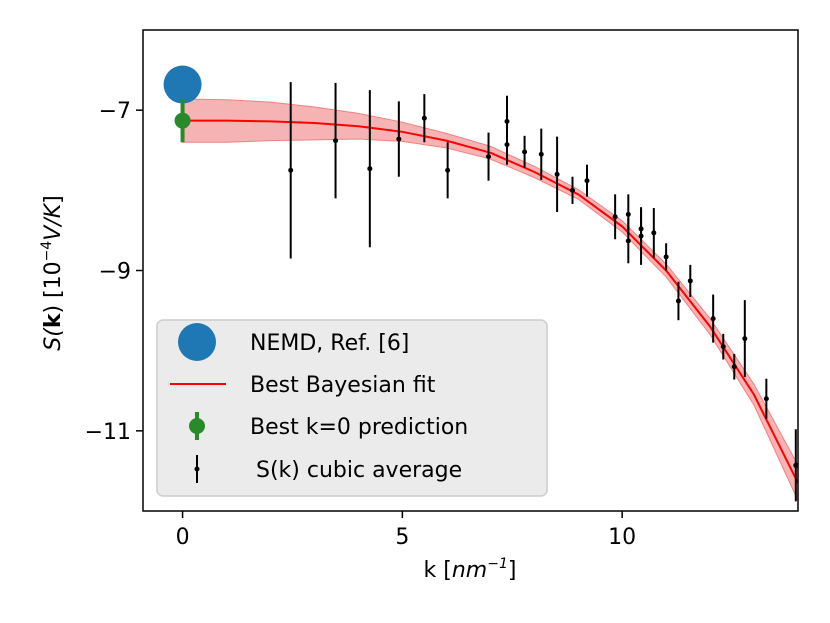 The image size is (830, 623). Describe the element at coordinates (359, 470) in the screenshot. I see `legend-label-average: S(k) cubic average` at that location.